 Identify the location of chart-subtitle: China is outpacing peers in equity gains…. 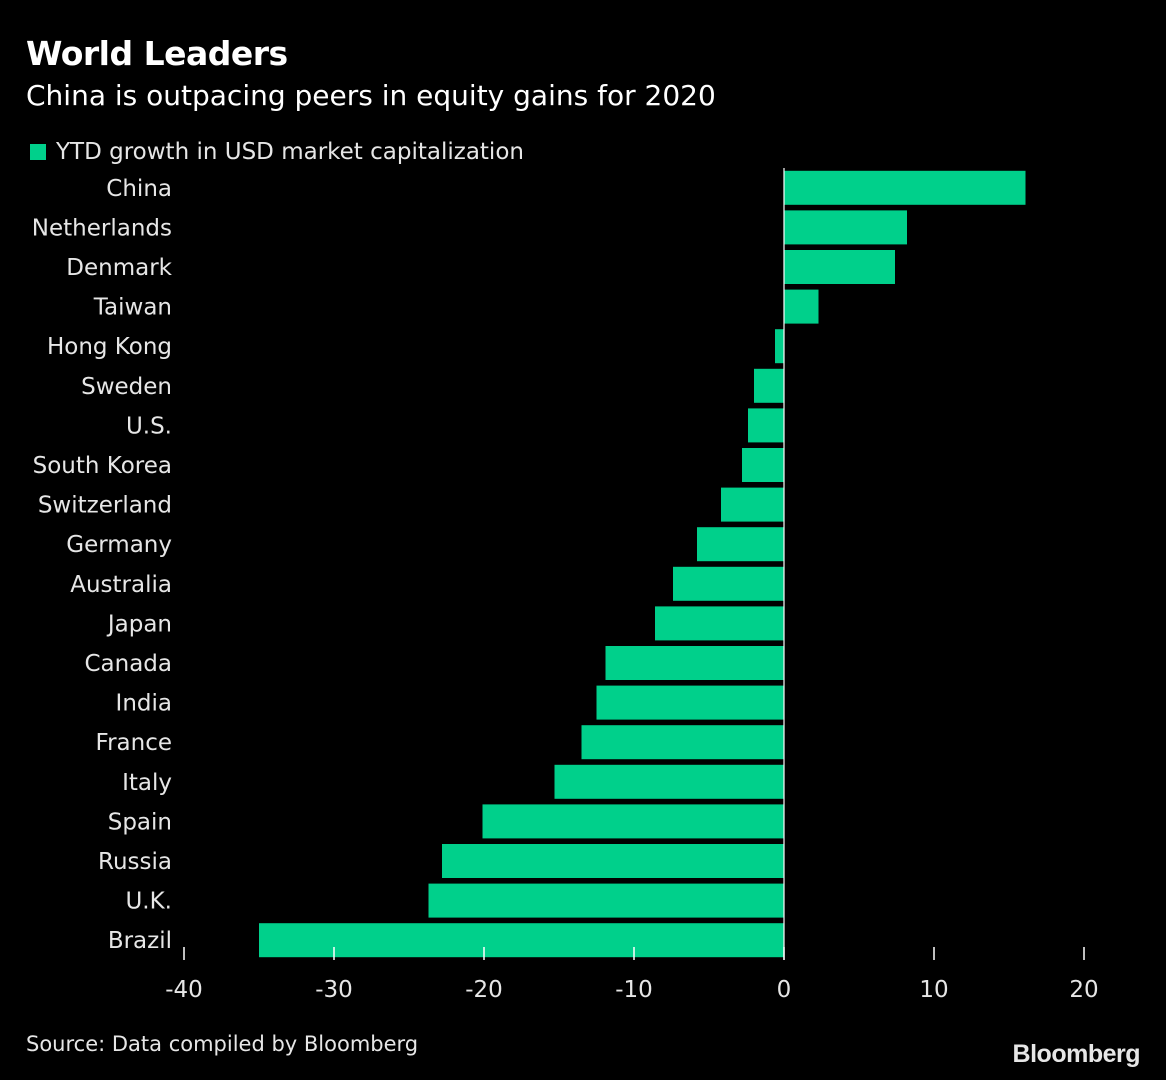
(371, 95).